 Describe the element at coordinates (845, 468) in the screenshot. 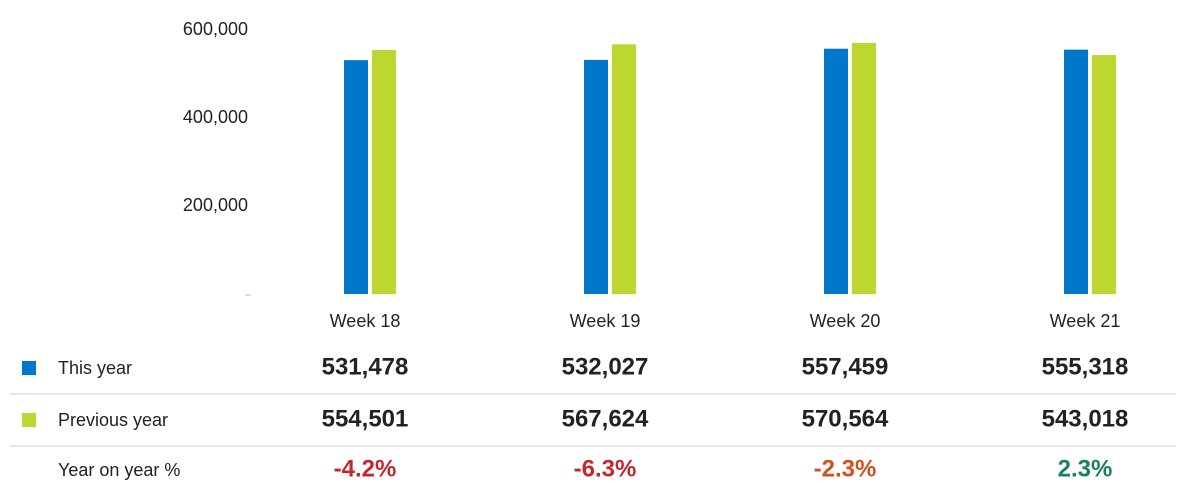

I see `yoy-value: -2.3%` at that location.